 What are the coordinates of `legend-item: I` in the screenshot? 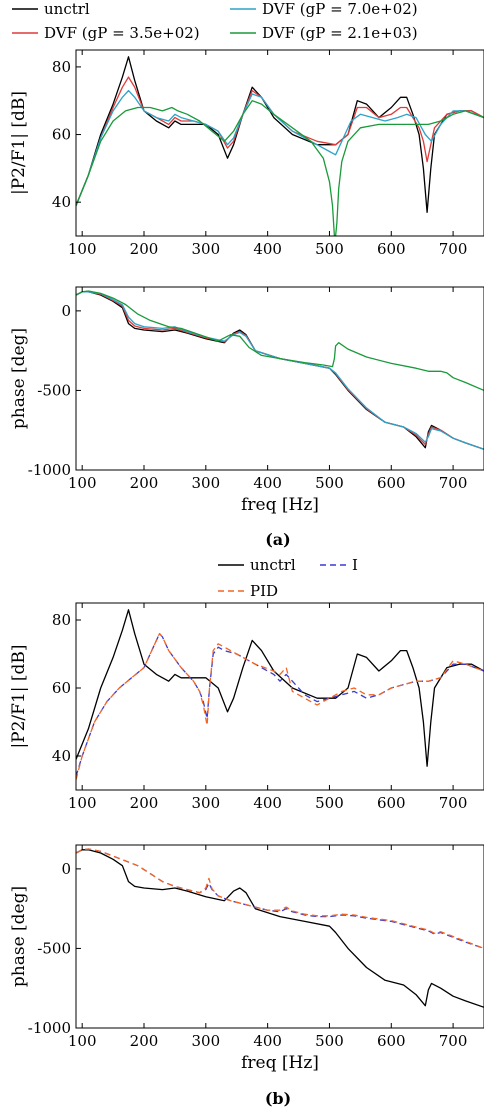 It's located at (339, 565).